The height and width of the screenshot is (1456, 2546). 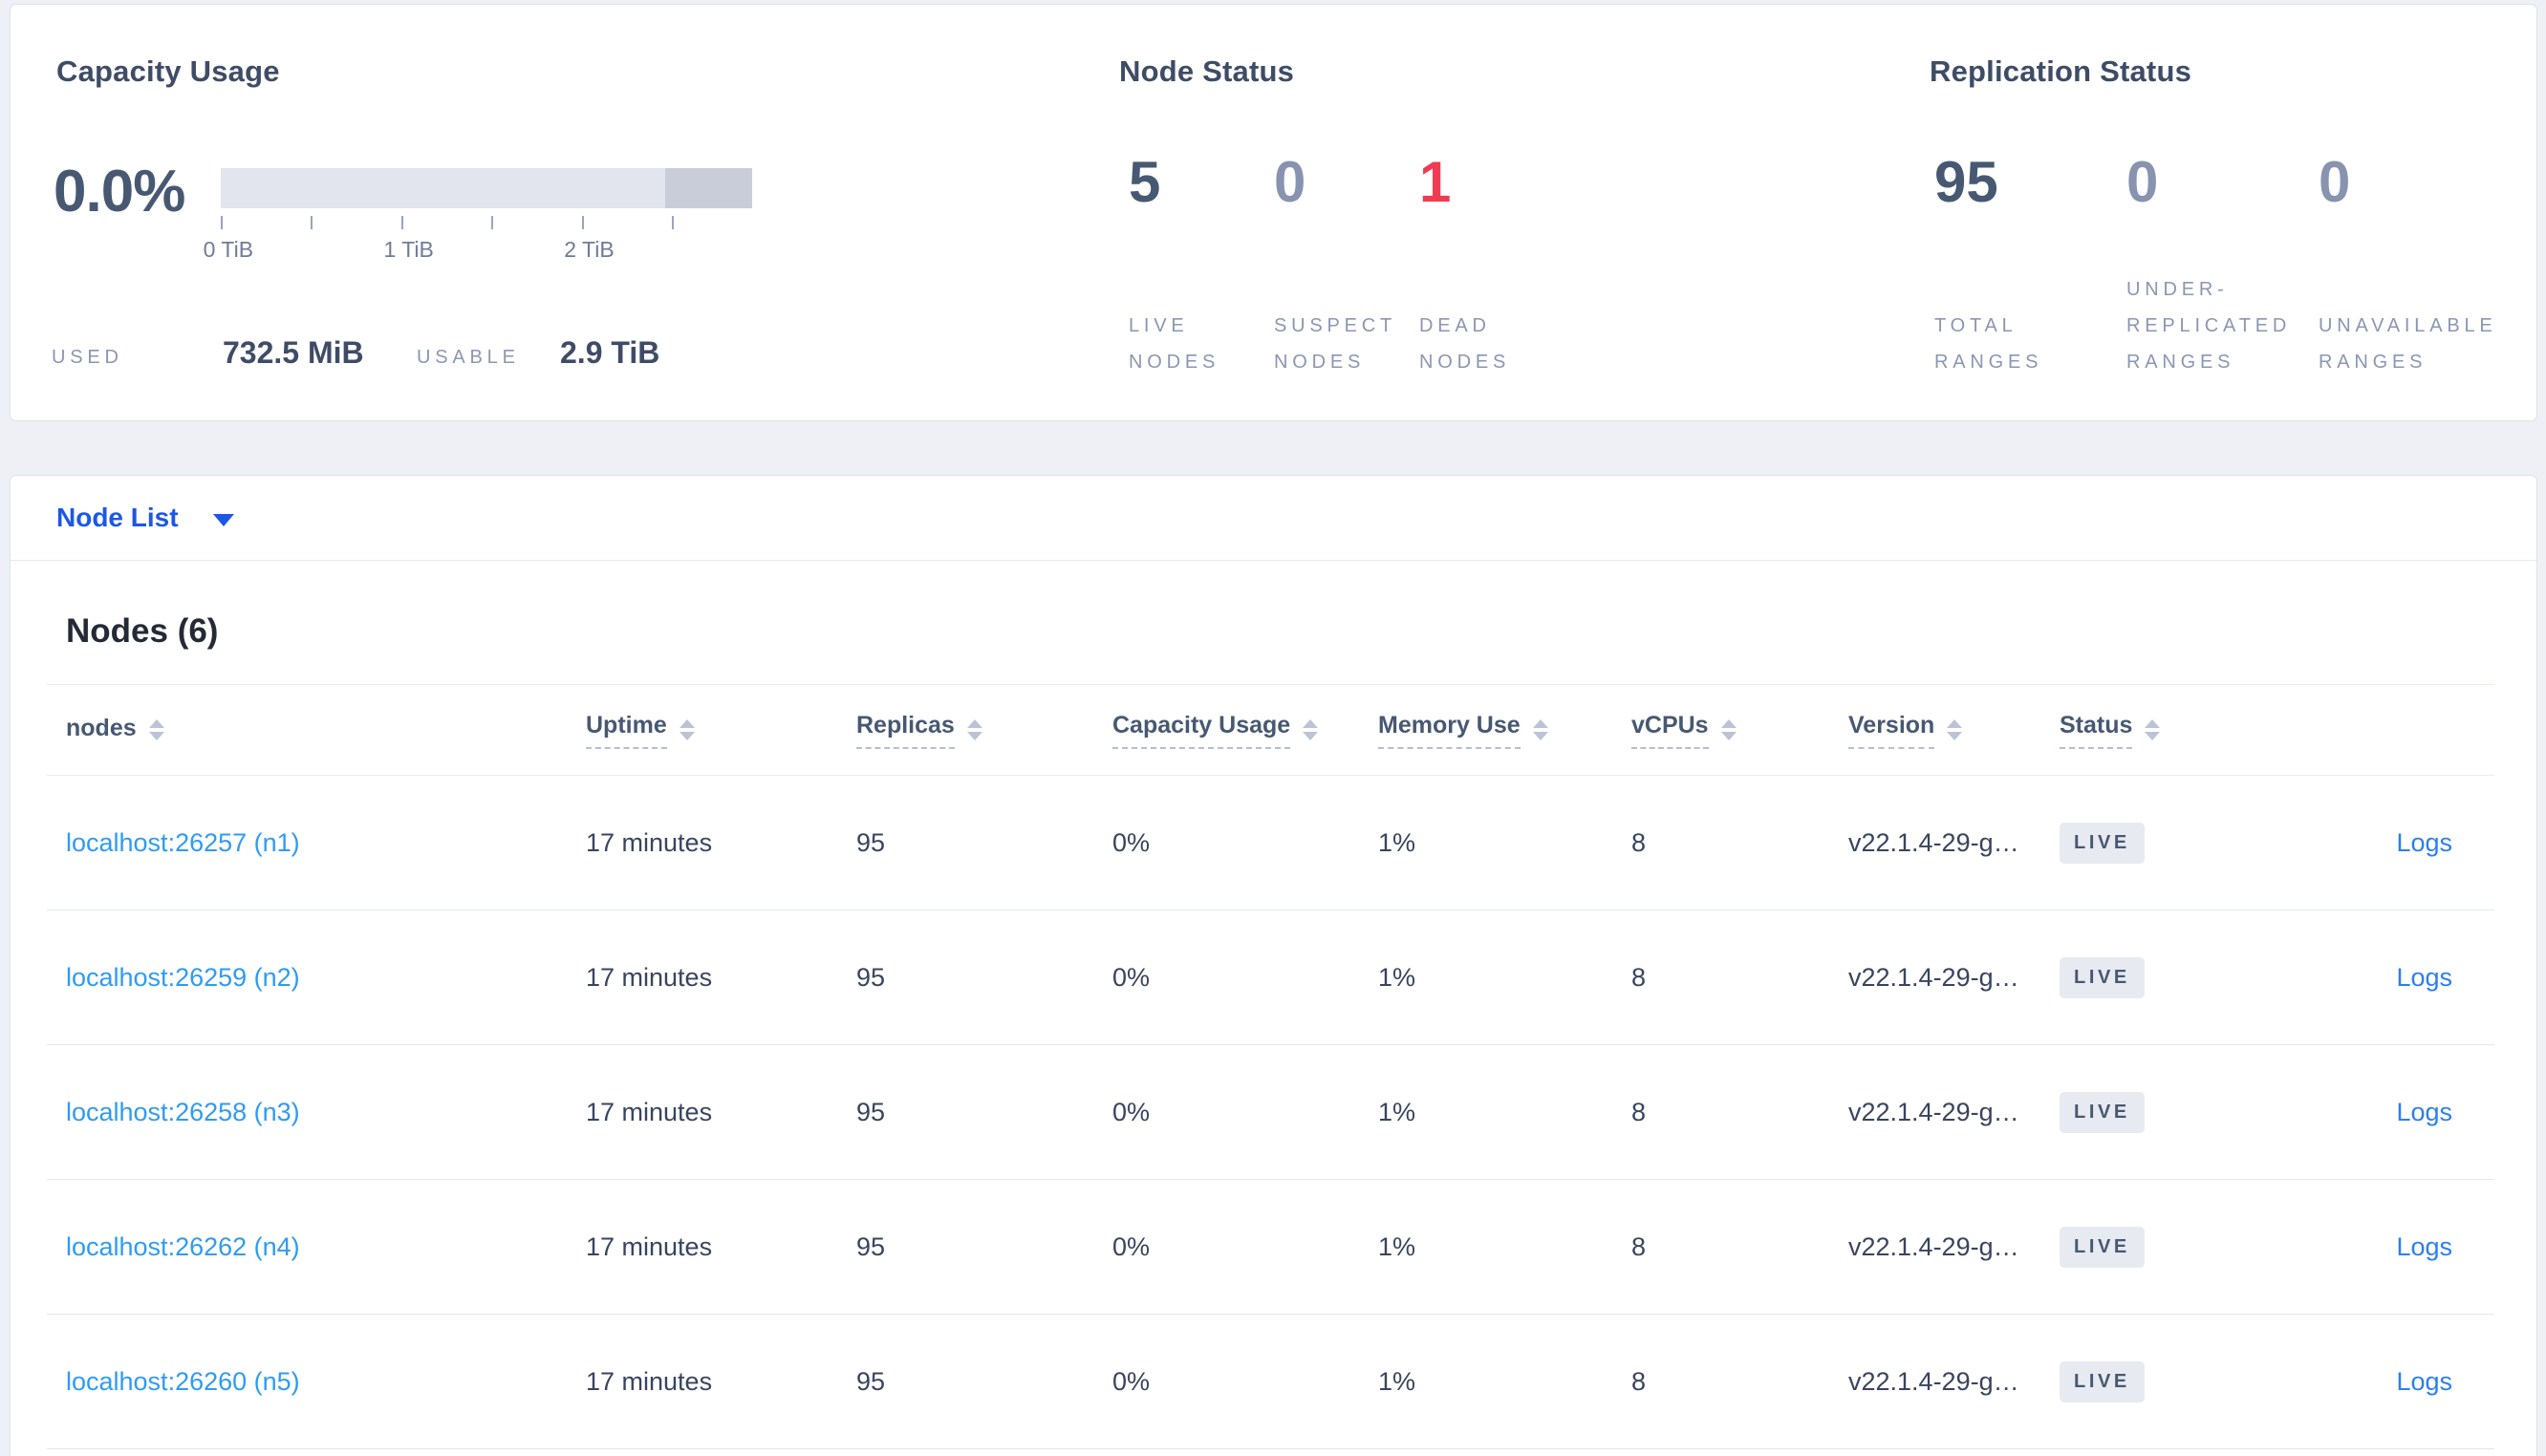 I want to click on summary-stat: 0 UNDER-REPLICATED RANGES, so click(x=2213, y=267).